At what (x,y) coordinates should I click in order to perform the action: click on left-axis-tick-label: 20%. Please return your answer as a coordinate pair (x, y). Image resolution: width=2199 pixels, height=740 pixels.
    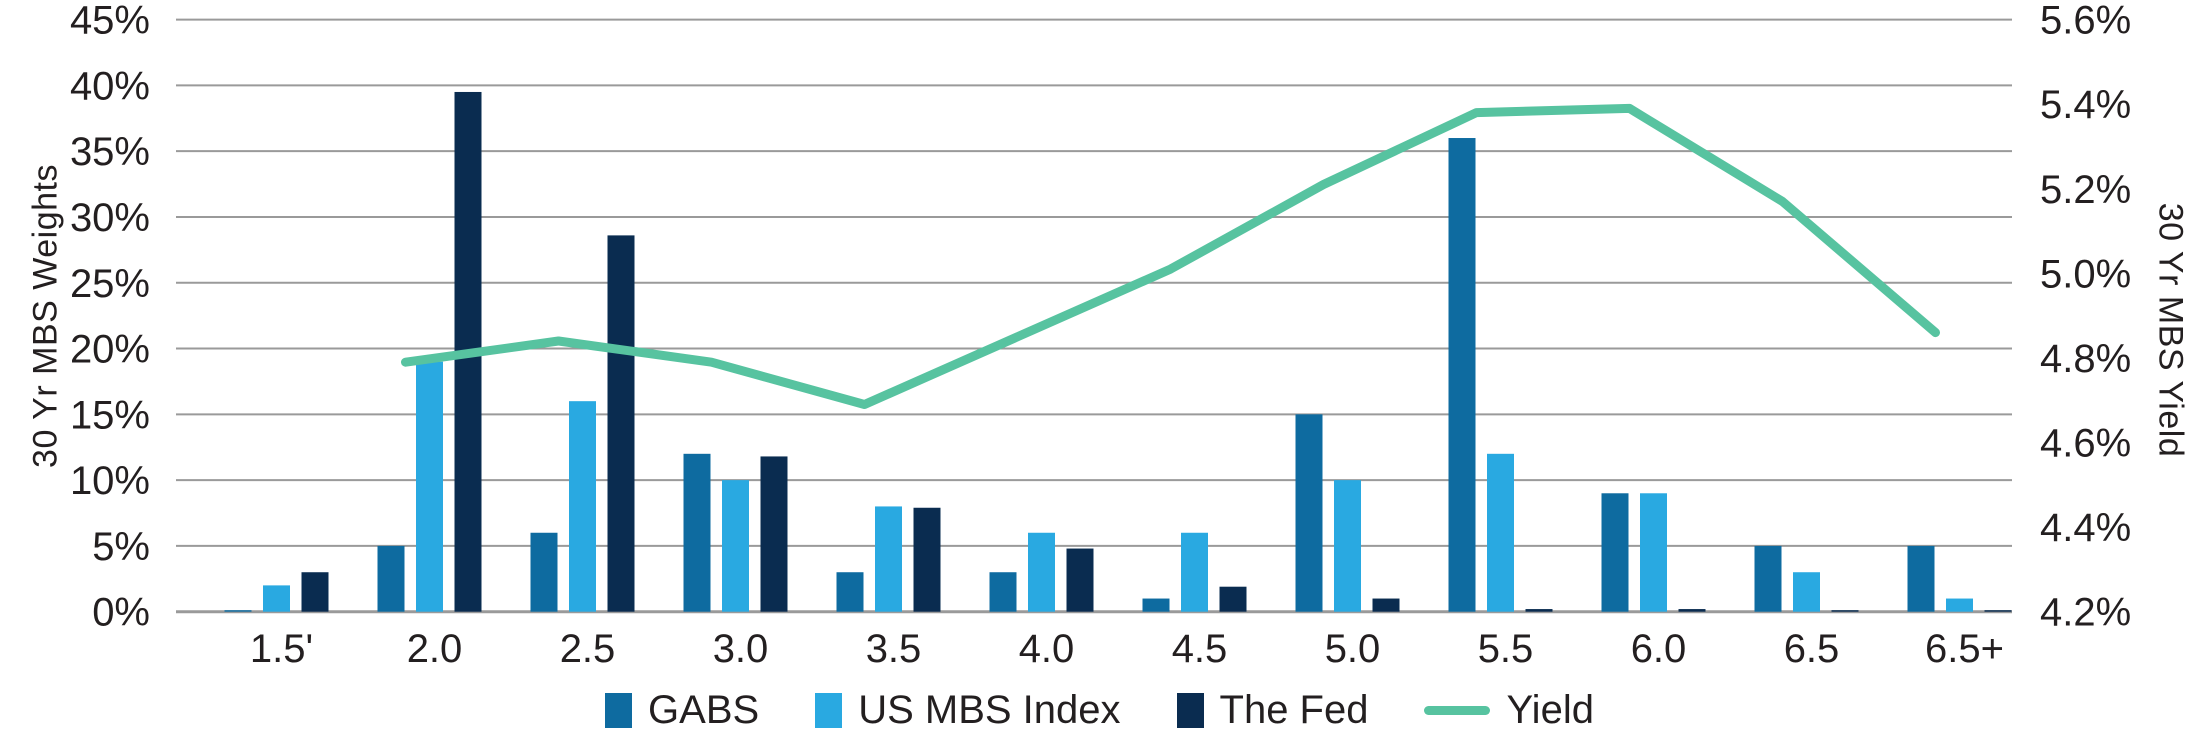
    Looking at the image, I should click on (110, 350).